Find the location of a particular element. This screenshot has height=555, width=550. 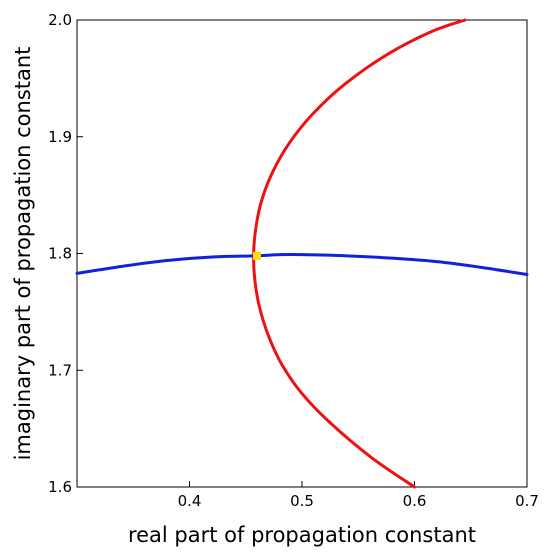

y-tick-label: 1.6 is located at coordinates (60, 487).